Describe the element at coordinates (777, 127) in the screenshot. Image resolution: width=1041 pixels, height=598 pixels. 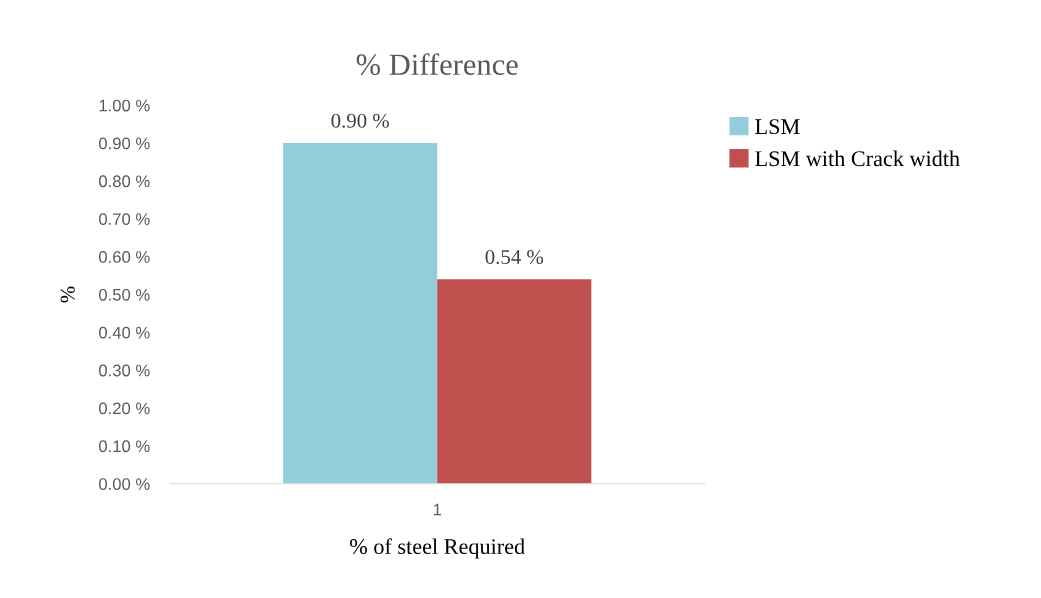
I see `legend-label: LSM` at that location.